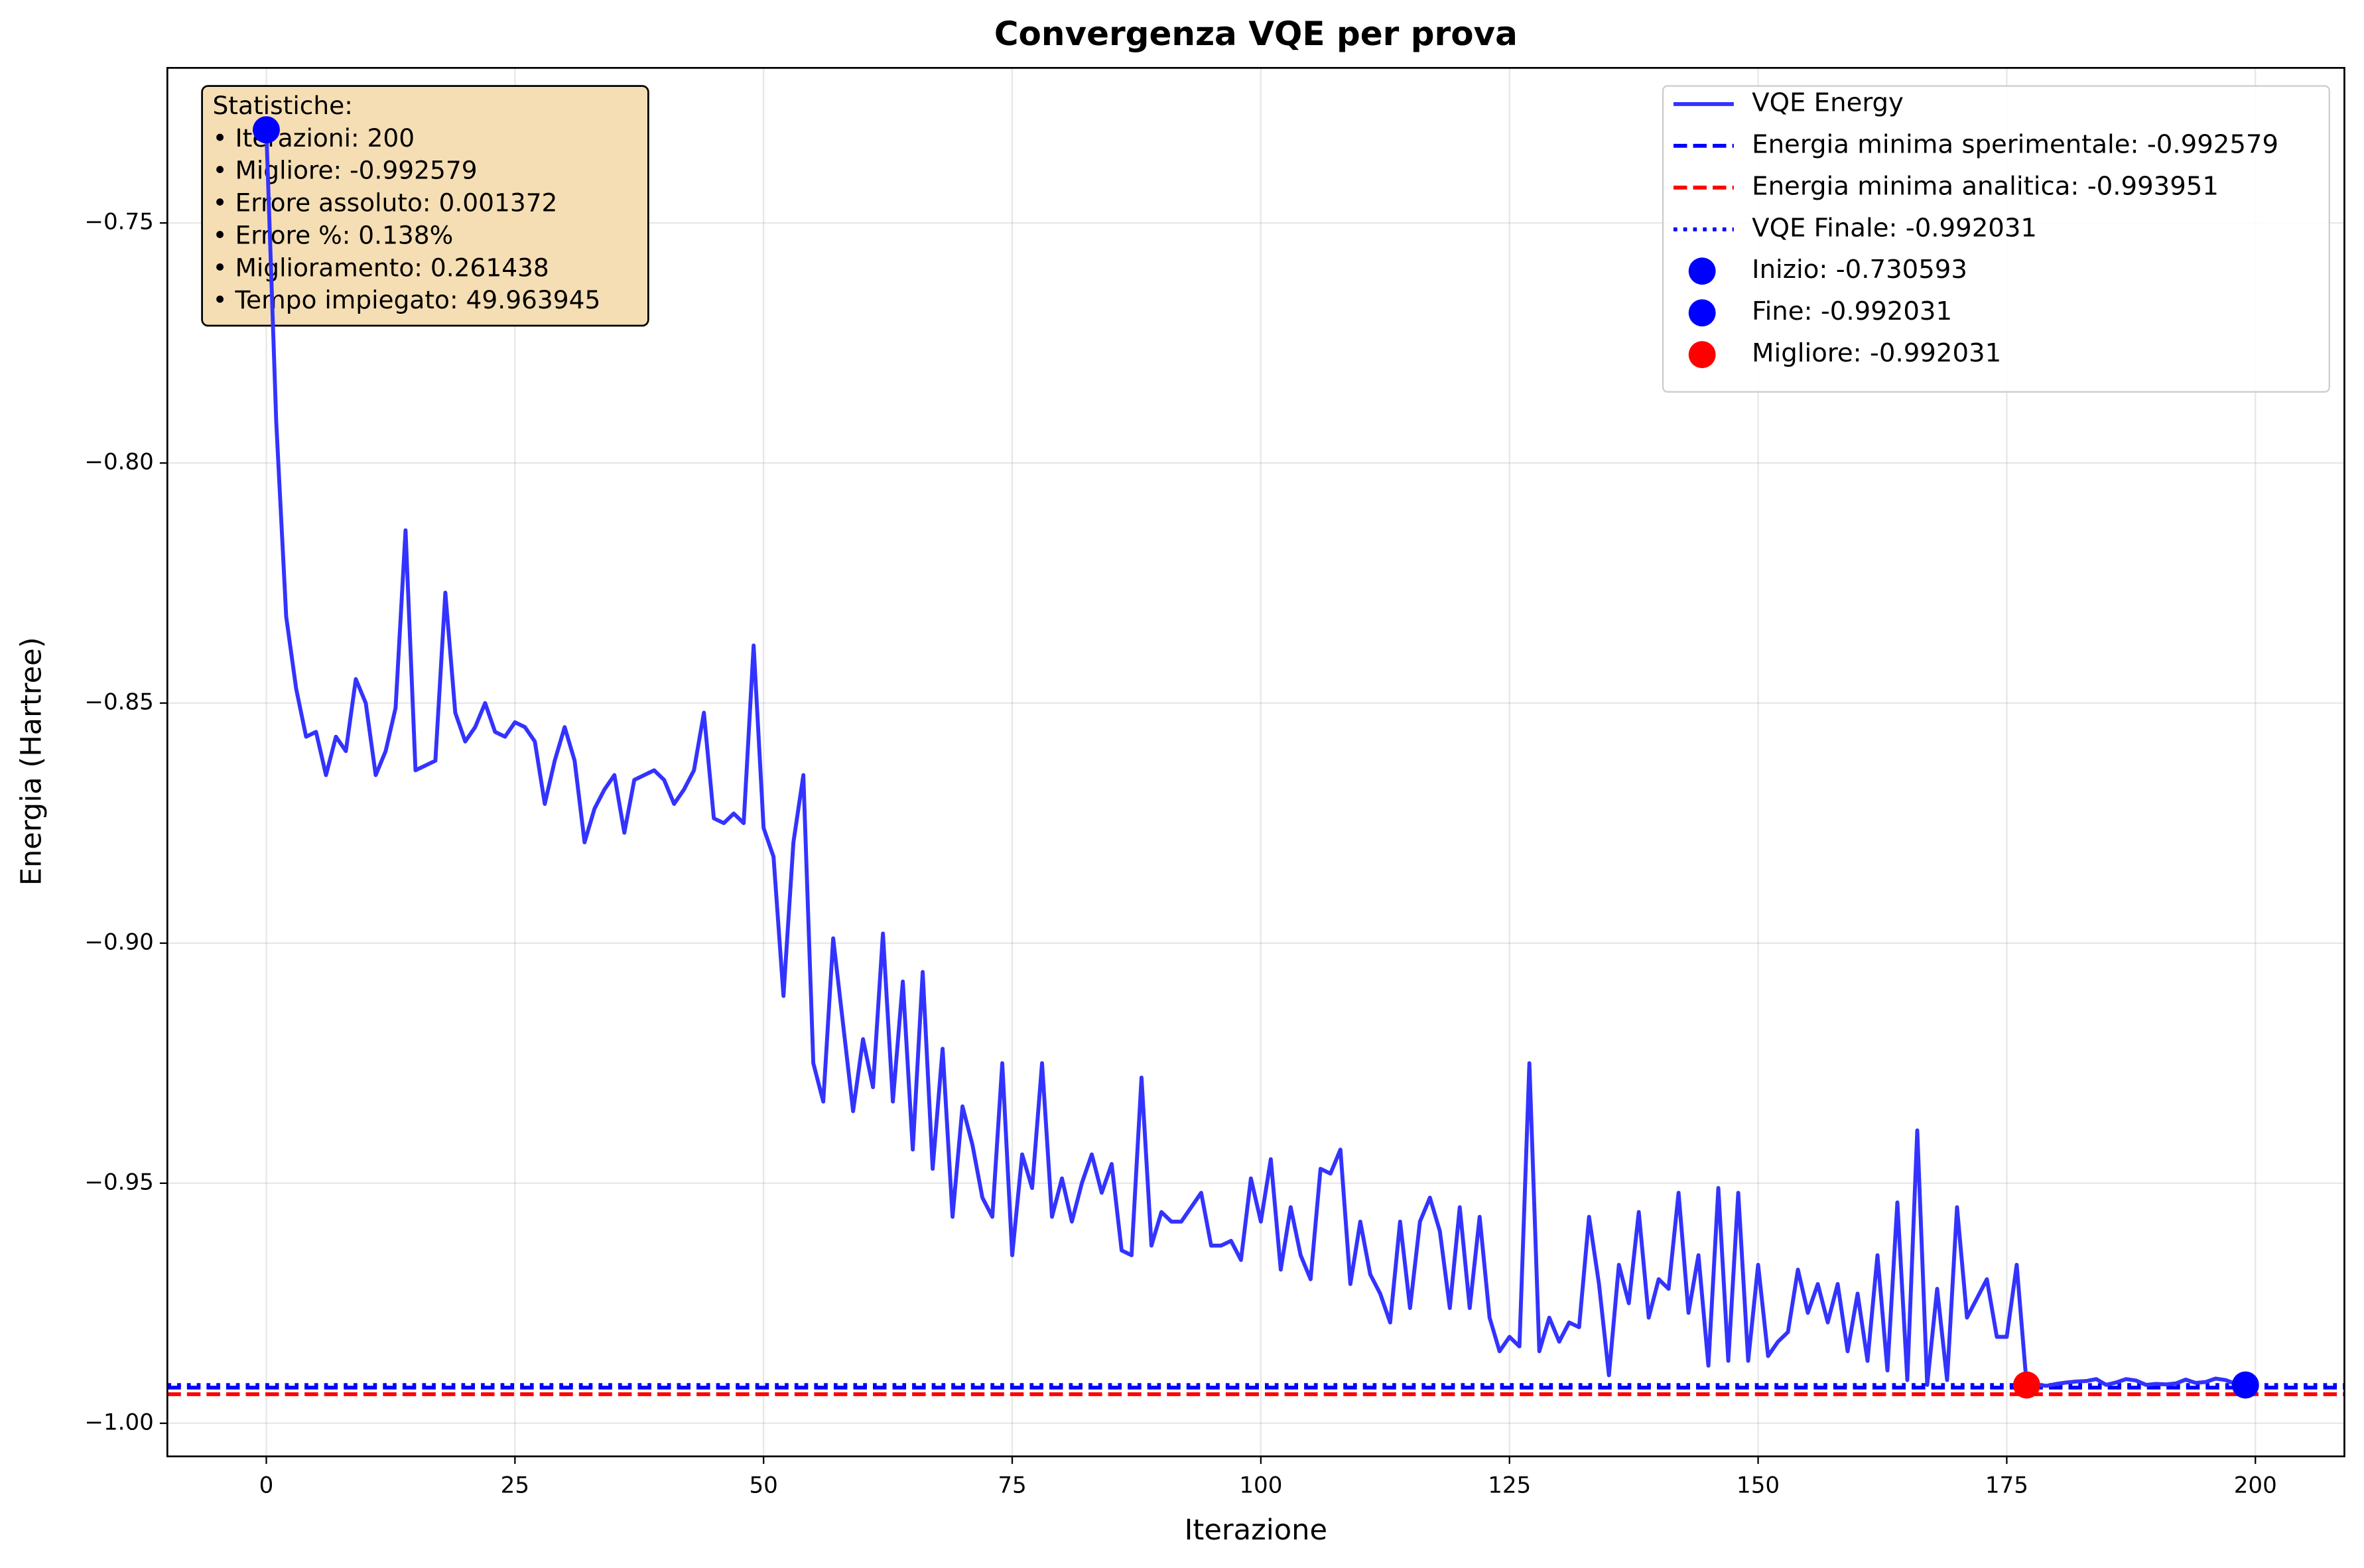 This screenshot has height=1568, width=2364. What do you see at coordinates (332, 235) in the screenshot?
I see `stats-line: • Errore %: 0.138%` at bounding box center [332, 235].